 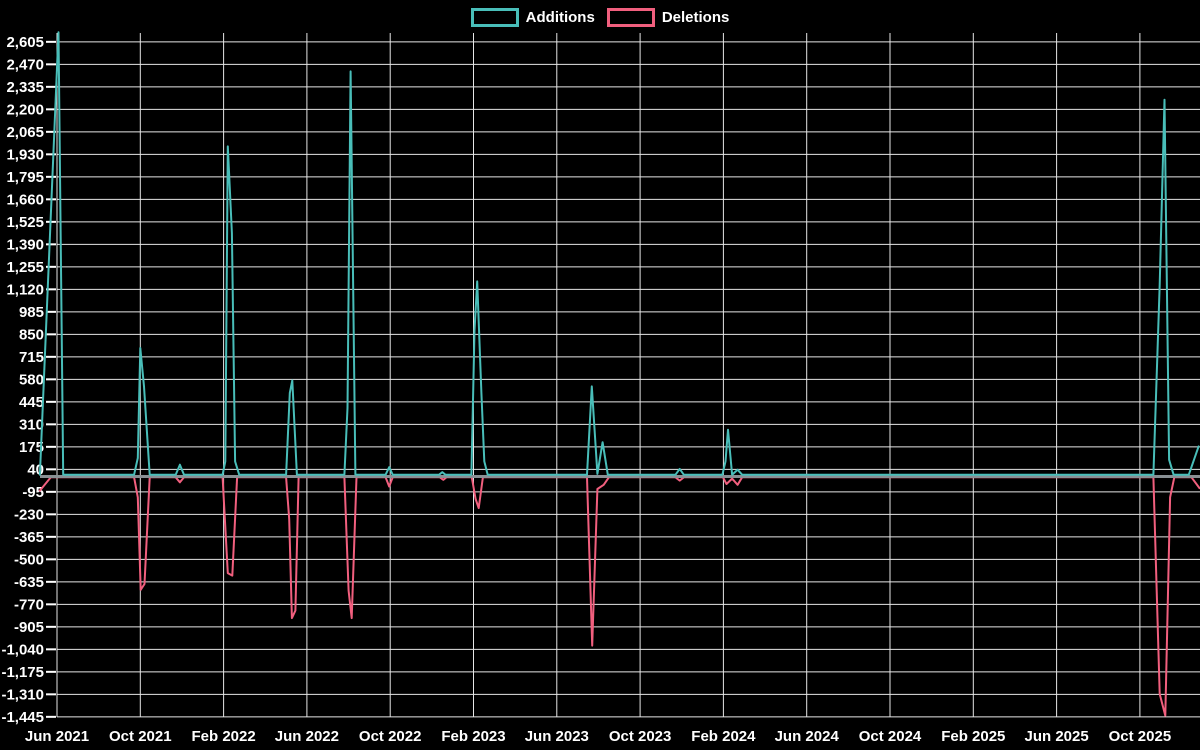 I want to click on x-tick-label: Jun 2025, so click(x=1056, y=736).